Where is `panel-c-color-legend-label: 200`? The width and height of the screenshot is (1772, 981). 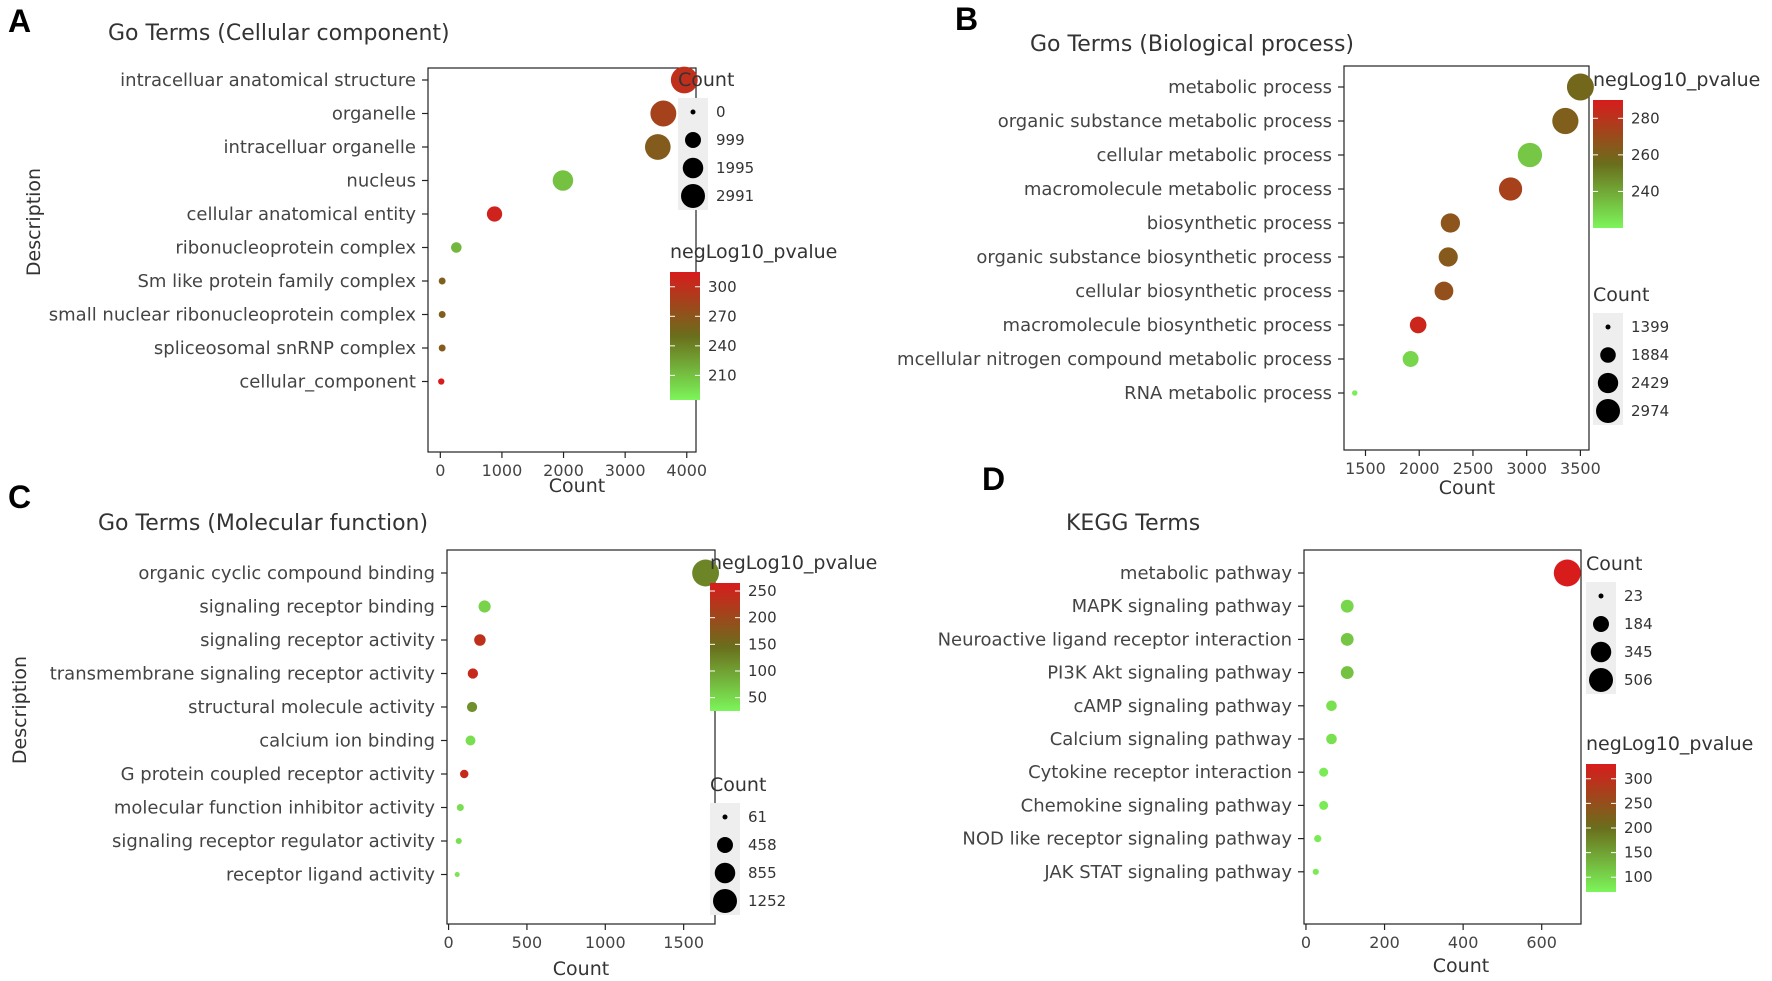
panel-c-color-legend-label: 200 is located at coordinates (762, 618).